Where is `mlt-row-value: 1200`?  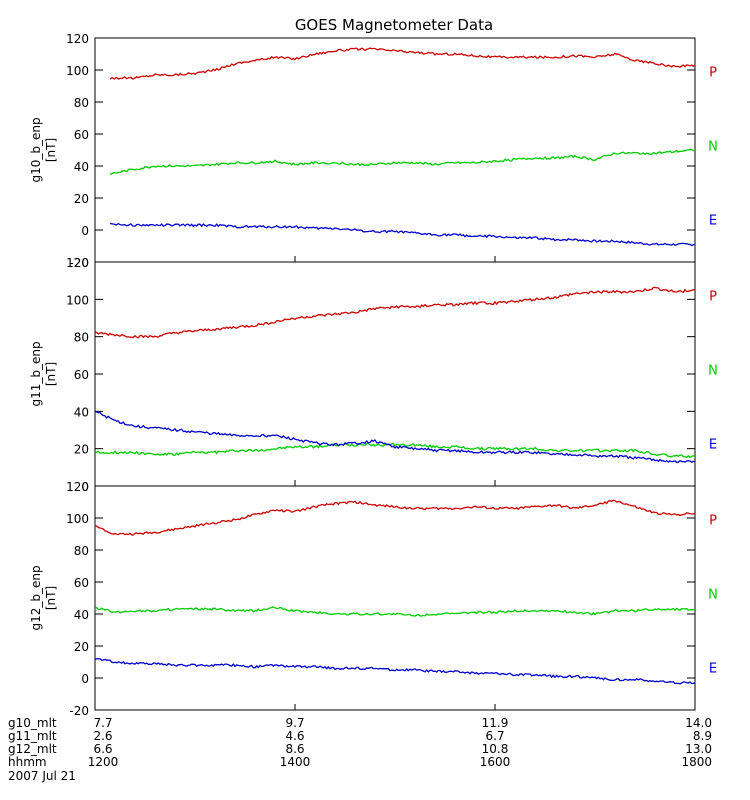
mlt-row-value: 1200 is located at coordinates (103, 762).